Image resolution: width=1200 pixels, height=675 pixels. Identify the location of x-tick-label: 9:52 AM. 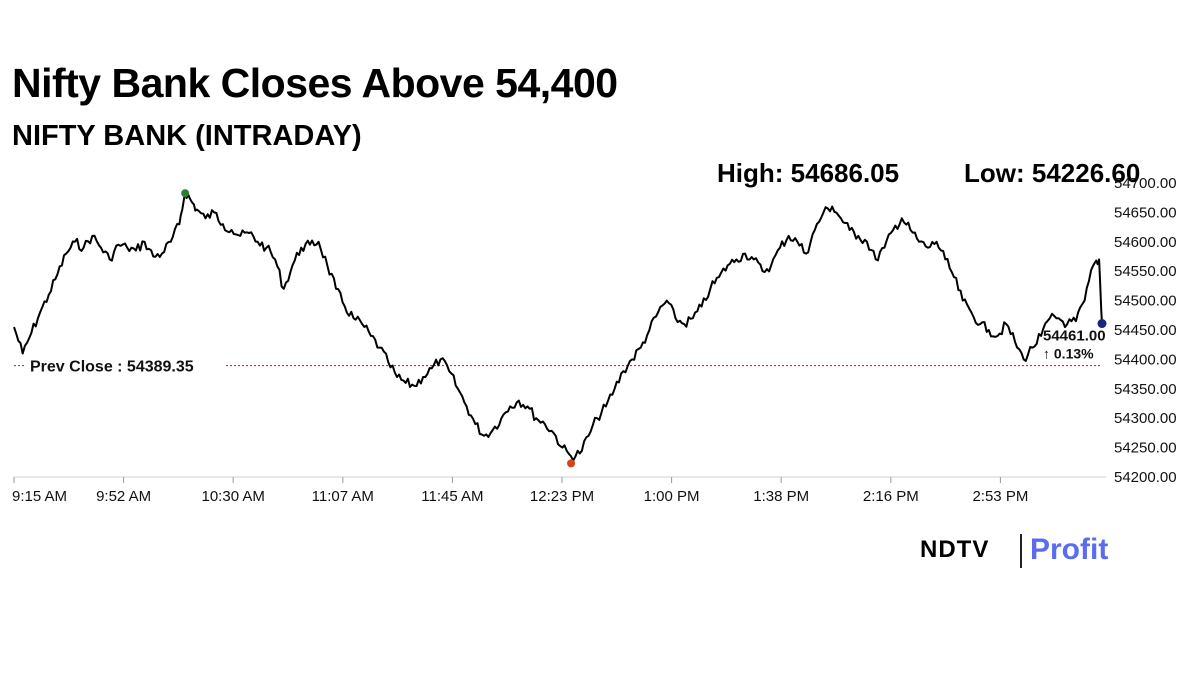
(123, 496).